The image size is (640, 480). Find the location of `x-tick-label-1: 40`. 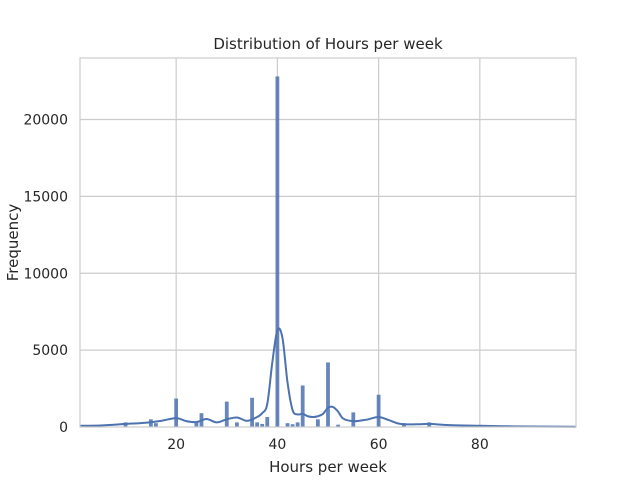

x-tick-label-1: 40 is located at coordinates (277, 445).